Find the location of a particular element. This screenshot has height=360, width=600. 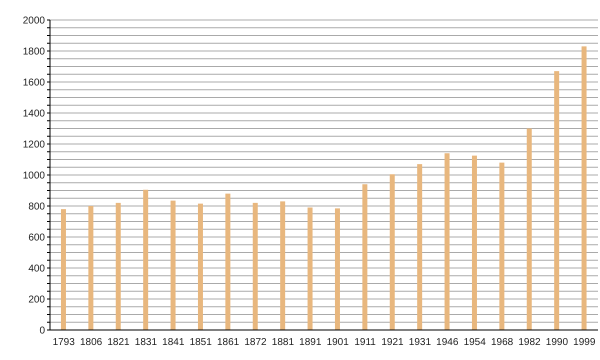

x-tick-label: 1881 is located at coordinates (283, 342).